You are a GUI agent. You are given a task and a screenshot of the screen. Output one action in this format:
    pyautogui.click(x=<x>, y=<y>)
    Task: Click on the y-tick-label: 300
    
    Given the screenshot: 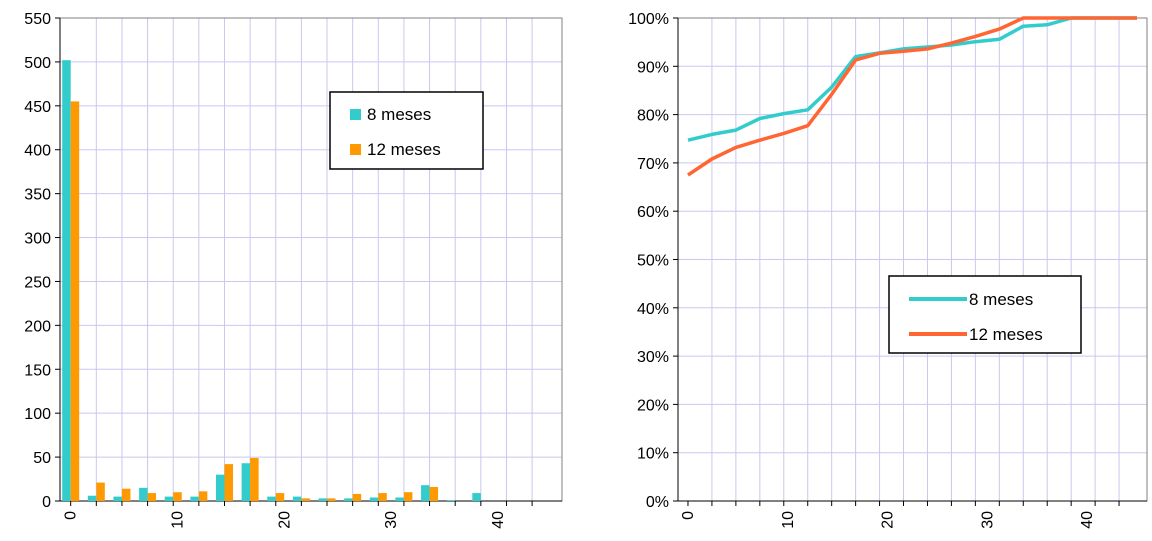 What is the action you would take?
    pyautogui.click(x=37, y=239)
    